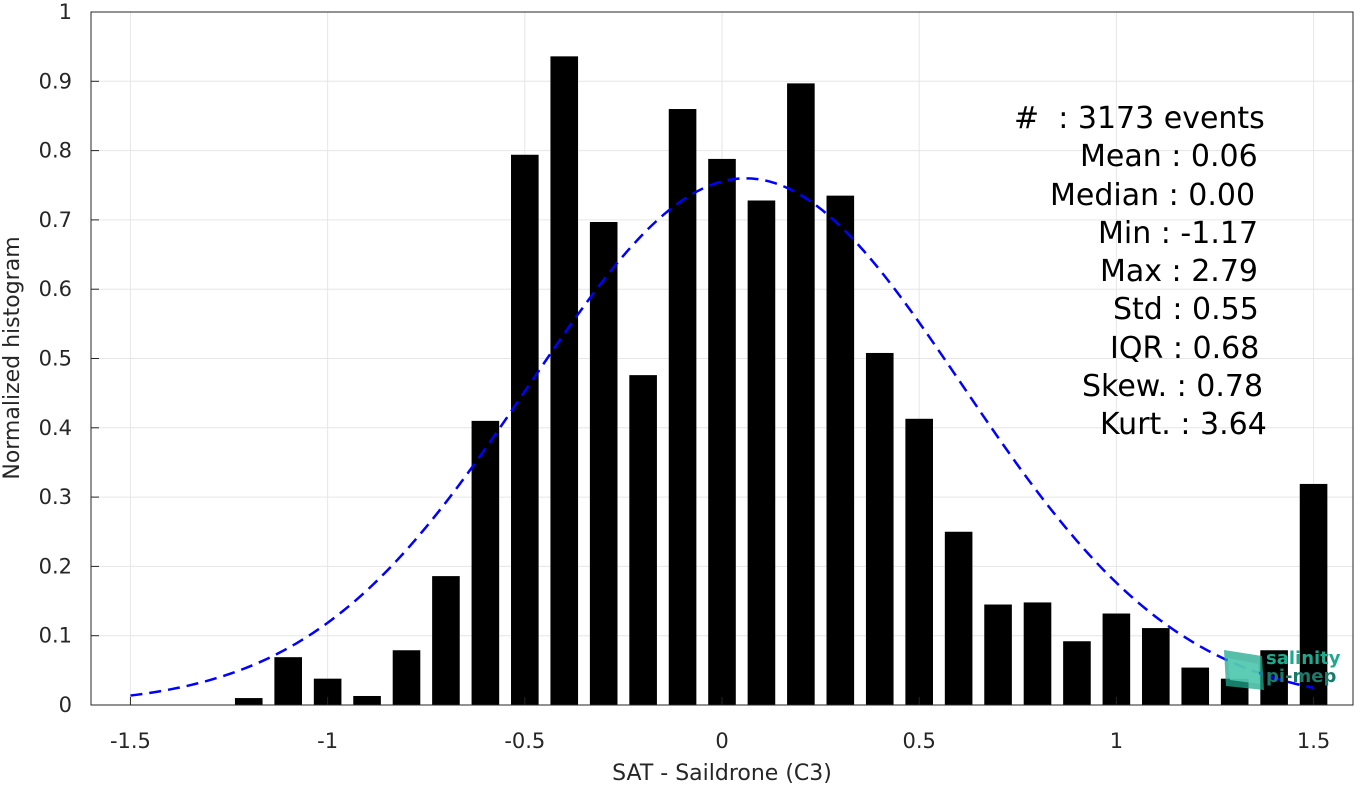 The width and height of the screenshot is (1367, 785). What do you see at coordinates (327, 741) in the screenshot?
I see `x-tick-label: -1` at bounding box center [327, 741].